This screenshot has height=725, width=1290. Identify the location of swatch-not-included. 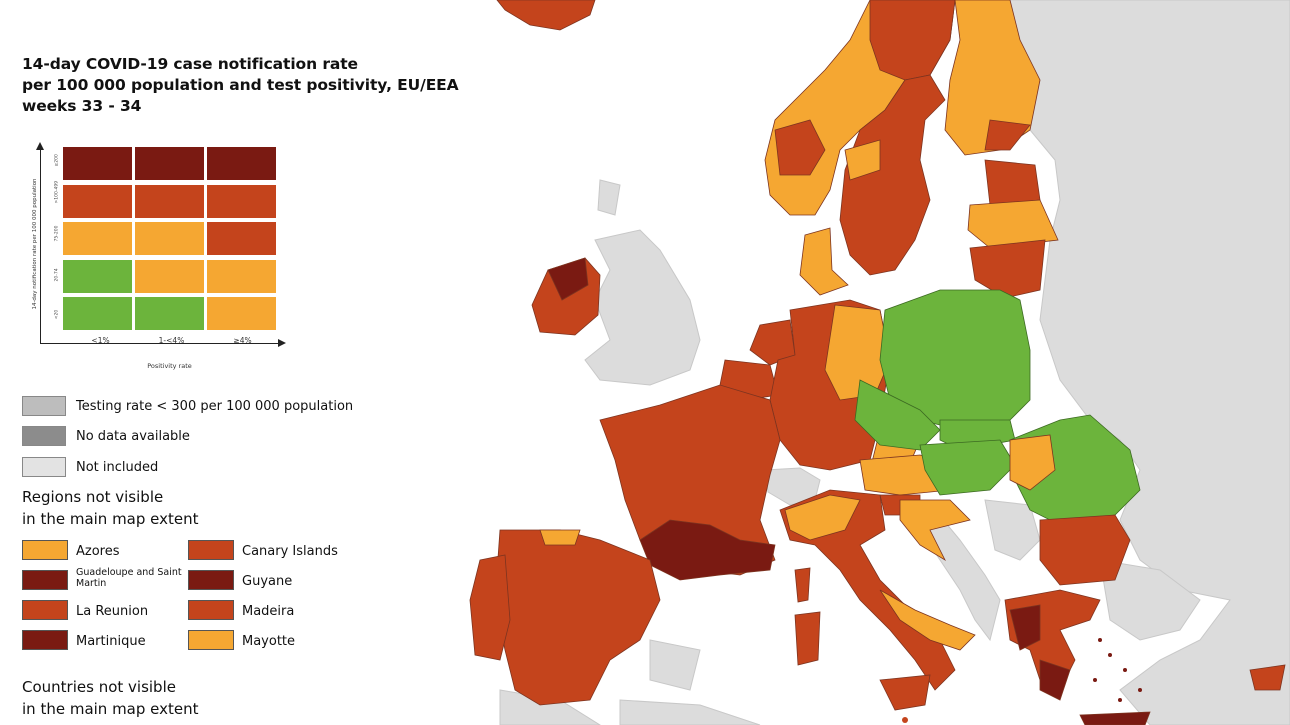
(44, 467).